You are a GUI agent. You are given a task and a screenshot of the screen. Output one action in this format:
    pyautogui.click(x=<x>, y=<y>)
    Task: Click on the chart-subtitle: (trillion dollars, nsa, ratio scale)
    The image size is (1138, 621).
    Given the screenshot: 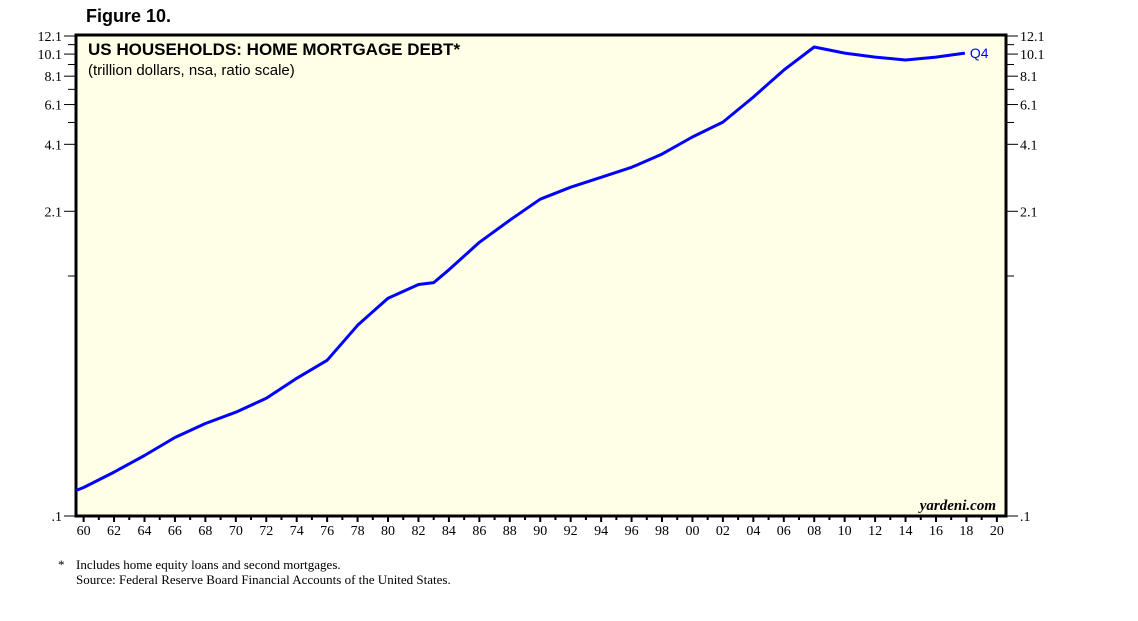 What is the action you would take?
    pyautogui.click(x=191, y=70)
    